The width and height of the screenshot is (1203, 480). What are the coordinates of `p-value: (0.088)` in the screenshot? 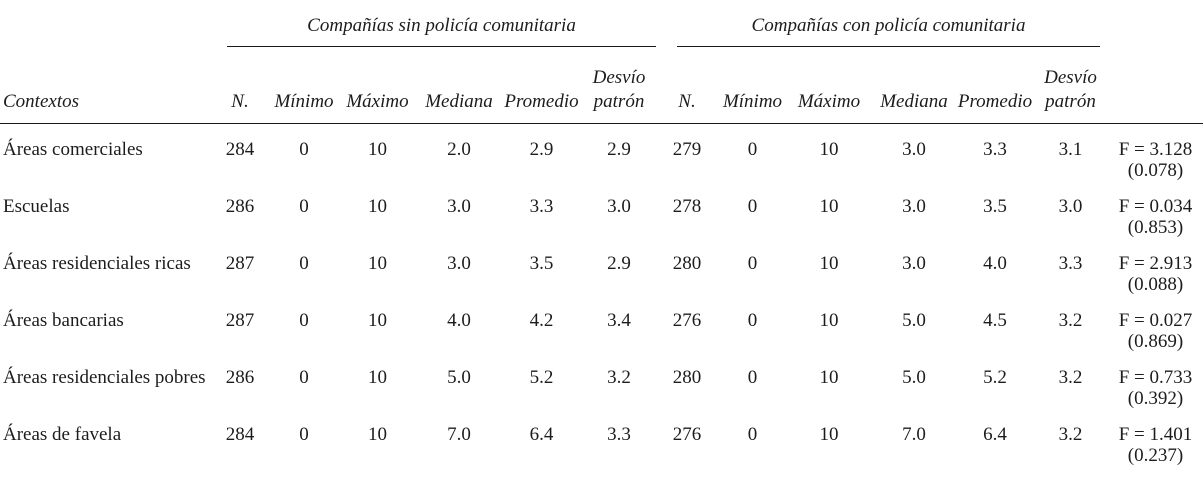 It's located at (1155, 284).